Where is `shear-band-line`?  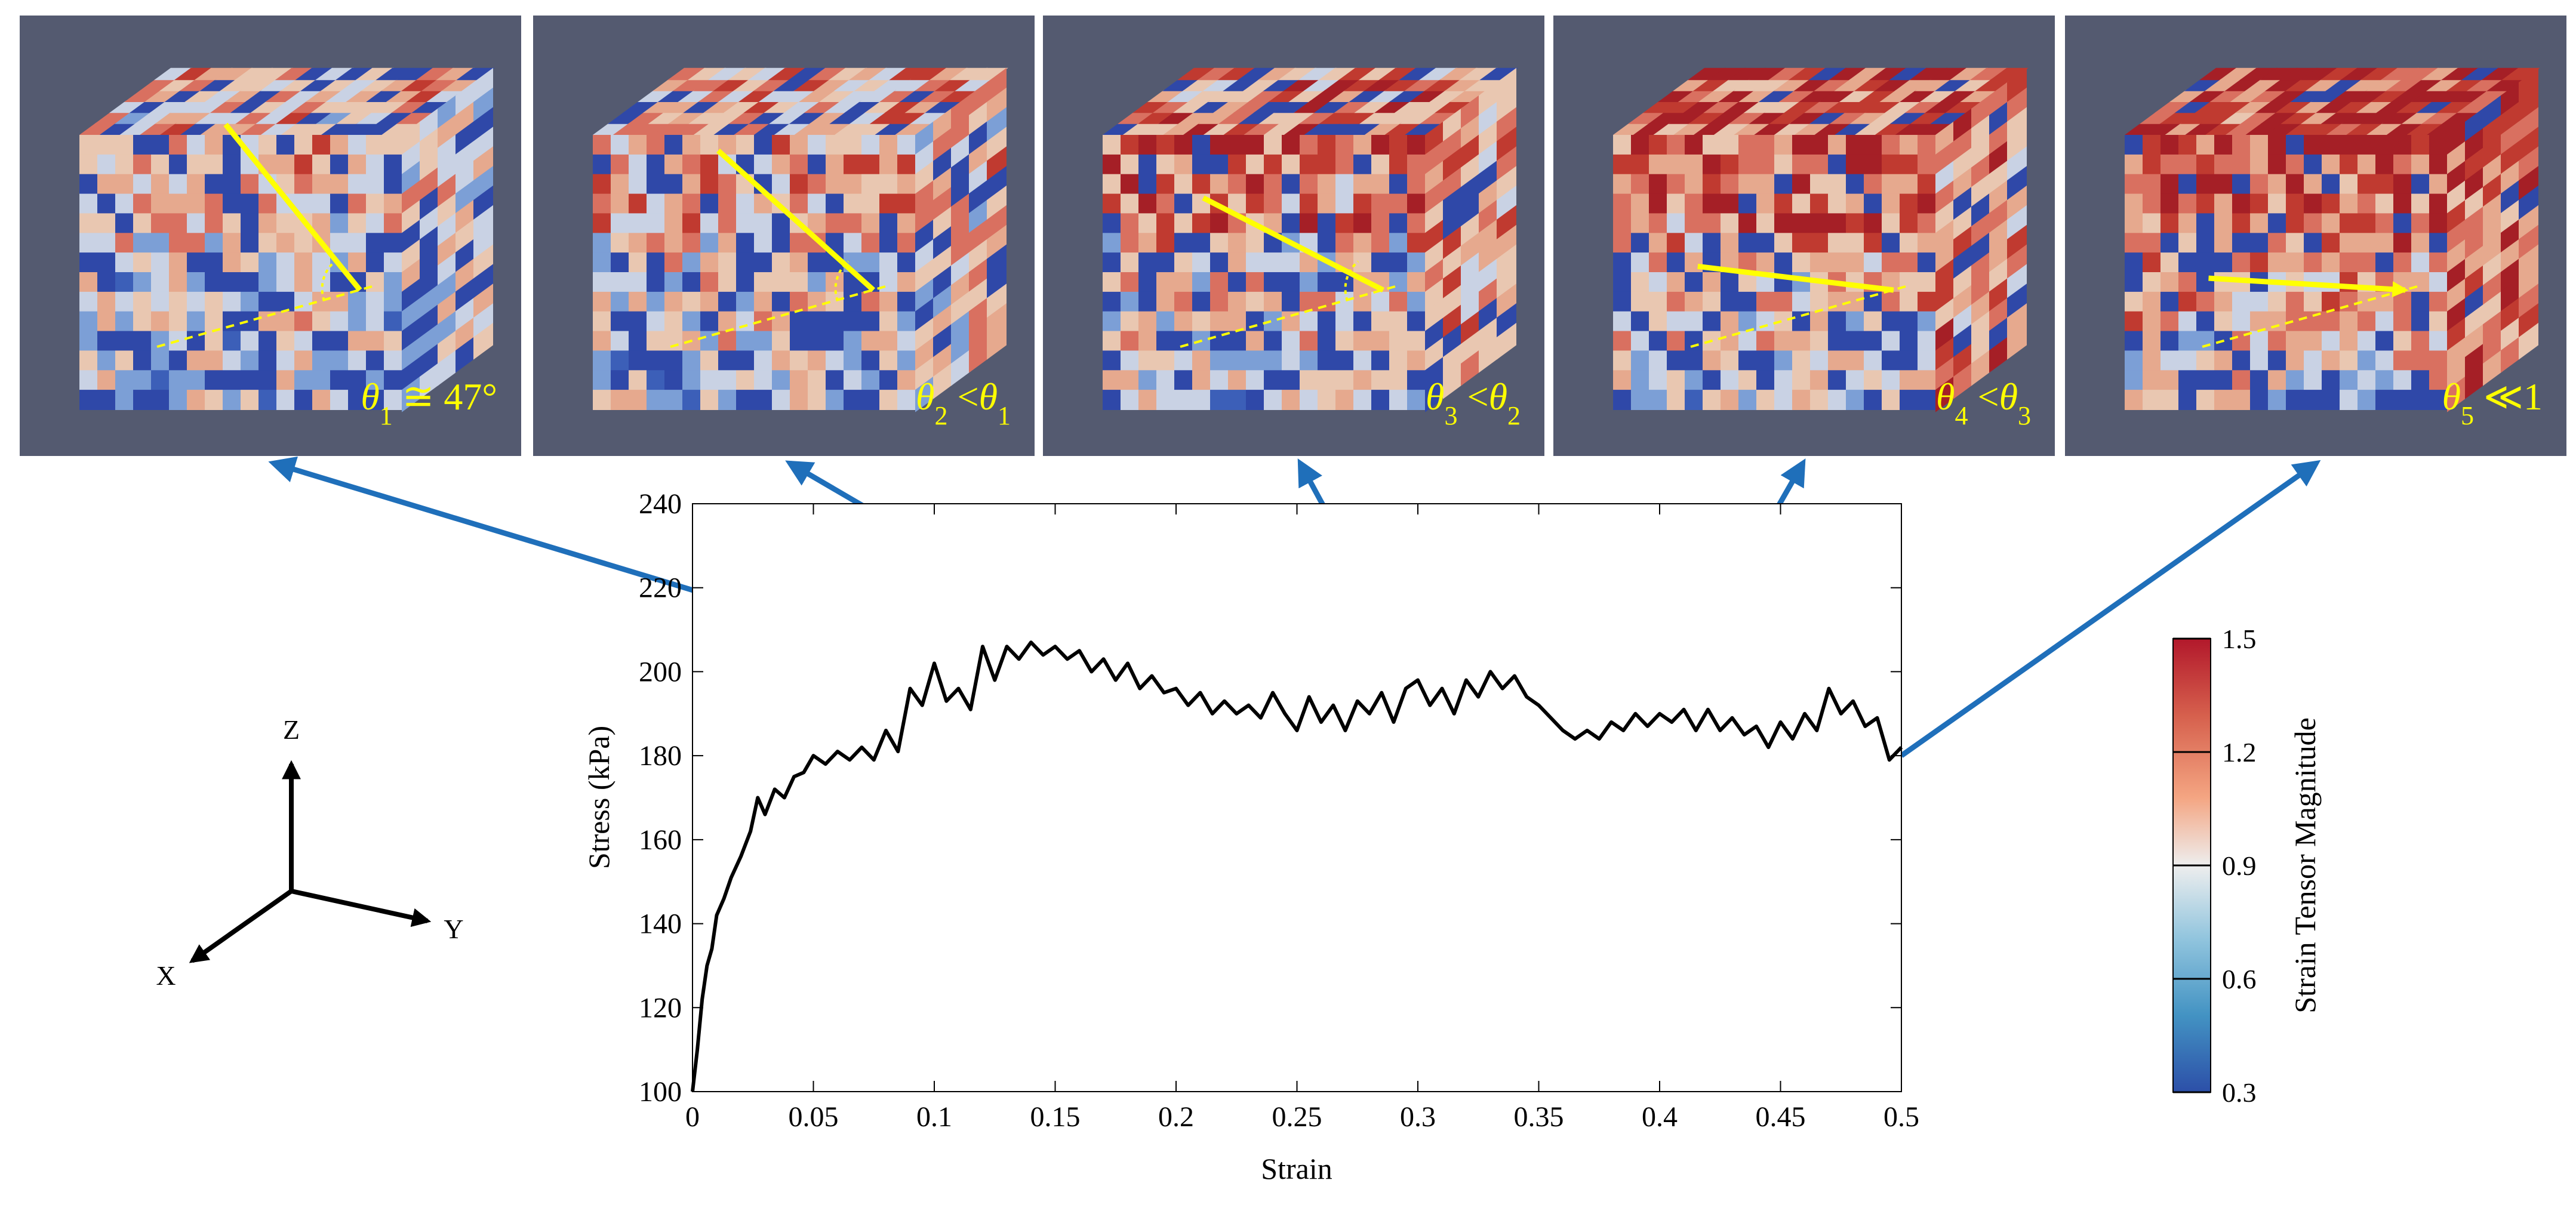 shear-band-line is located at coordinates (292, 207).